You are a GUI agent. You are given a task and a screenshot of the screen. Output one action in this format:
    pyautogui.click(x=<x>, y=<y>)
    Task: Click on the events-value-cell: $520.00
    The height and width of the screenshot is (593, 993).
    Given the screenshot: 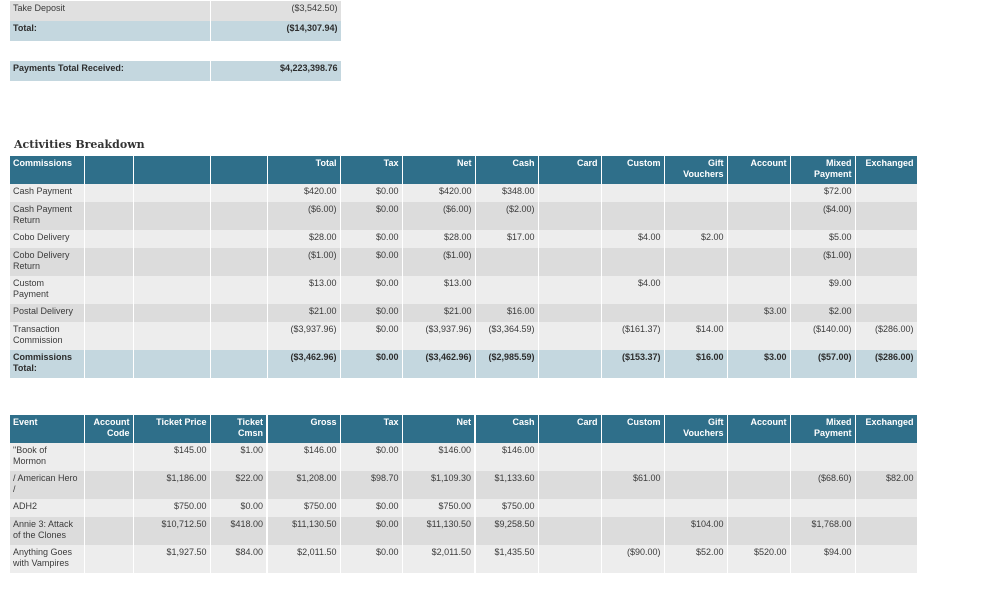 What is the action you would take?
    pyautogui.click(x=759, y=559)
    